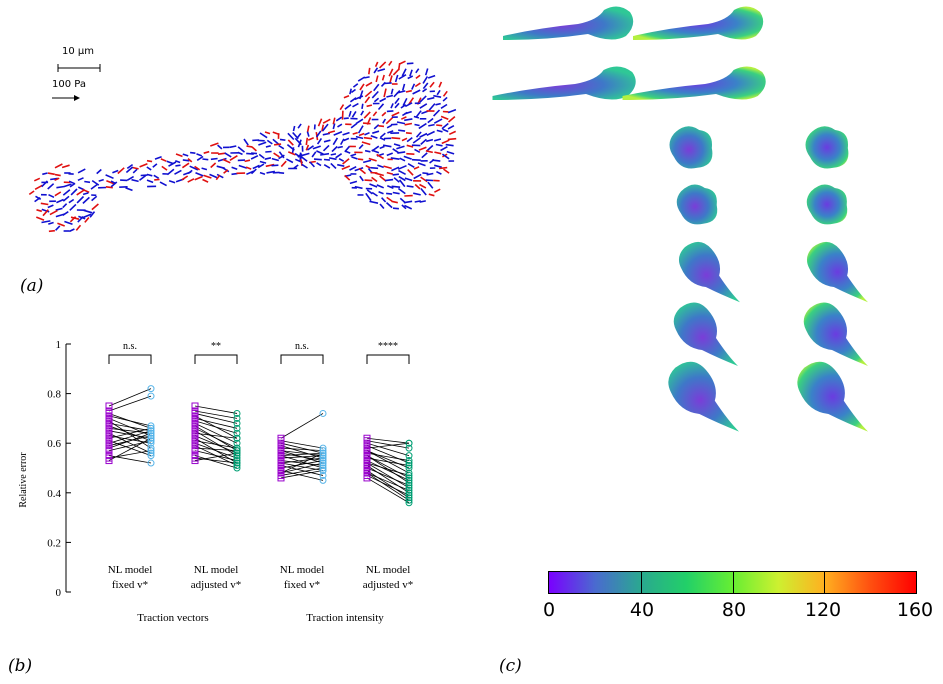 This screenshot has width=943, height=684. Describe the element at coordinates (302, 585) in the screenshot. I see `category-label-line2: fixed v*` at that location.